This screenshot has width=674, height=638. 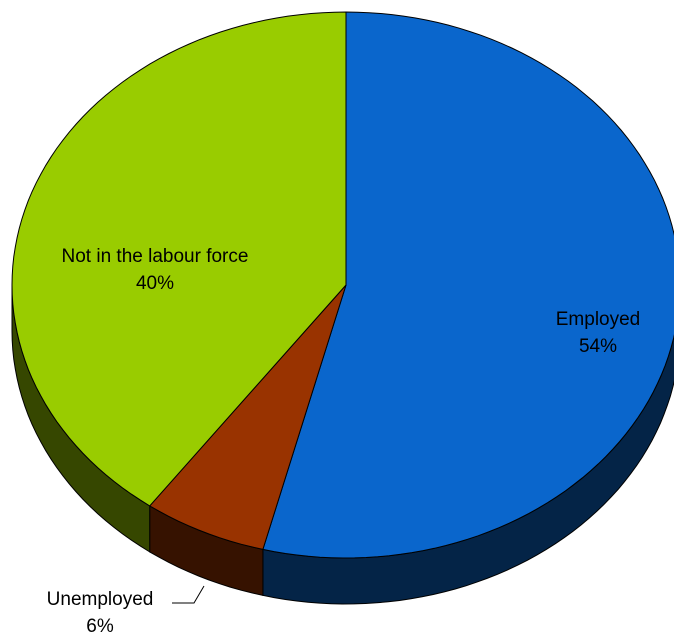 What do you see at coordinates (100, 624) in the screenshot?
I see `slice-value-label: 6%` at bounding box center [100, 624].